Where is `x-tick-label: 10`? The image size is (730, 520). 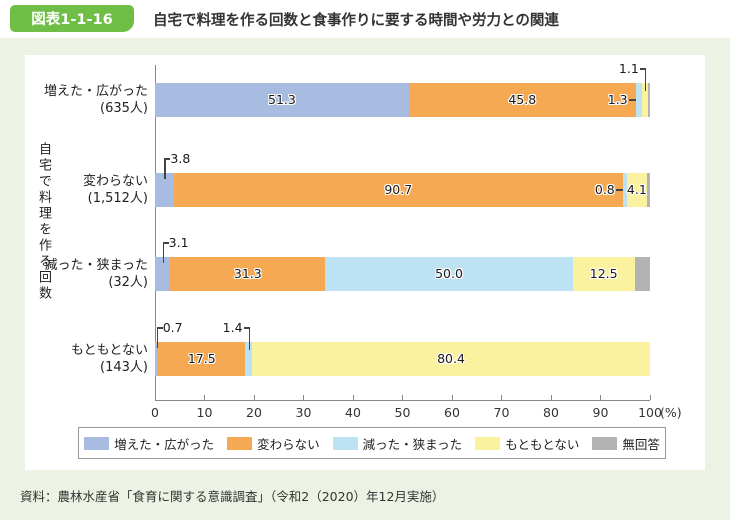 x-tick-label: 10 is located at coordinates (204, 412).